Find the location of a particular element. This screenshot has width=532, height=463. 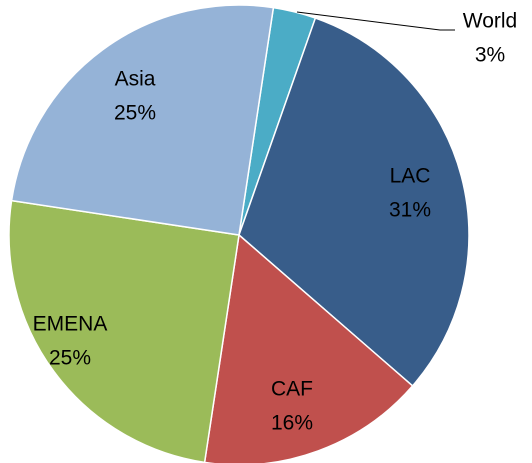

slice-value-label: 3% is located at coordinates (490, 55).